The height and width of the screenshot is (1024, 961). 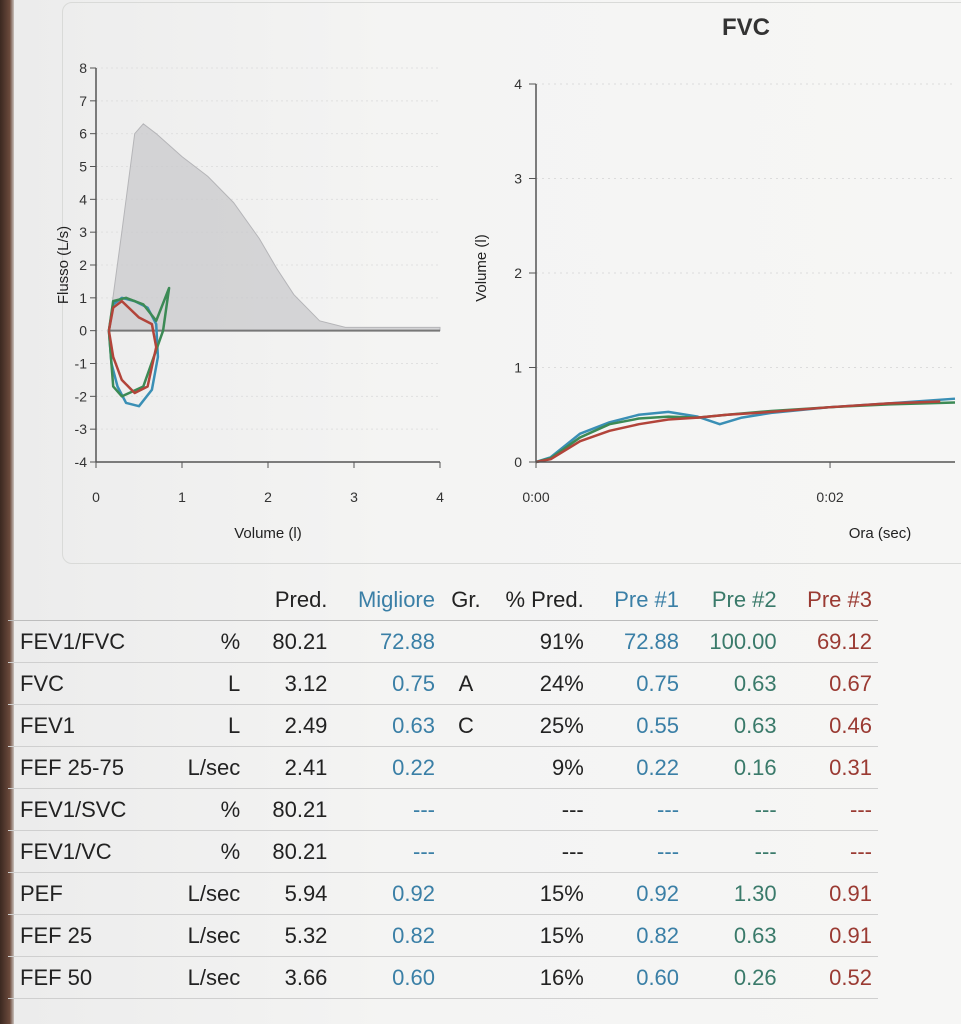 I want to click on cell-best: 0.60, so click(x=387, y=977).